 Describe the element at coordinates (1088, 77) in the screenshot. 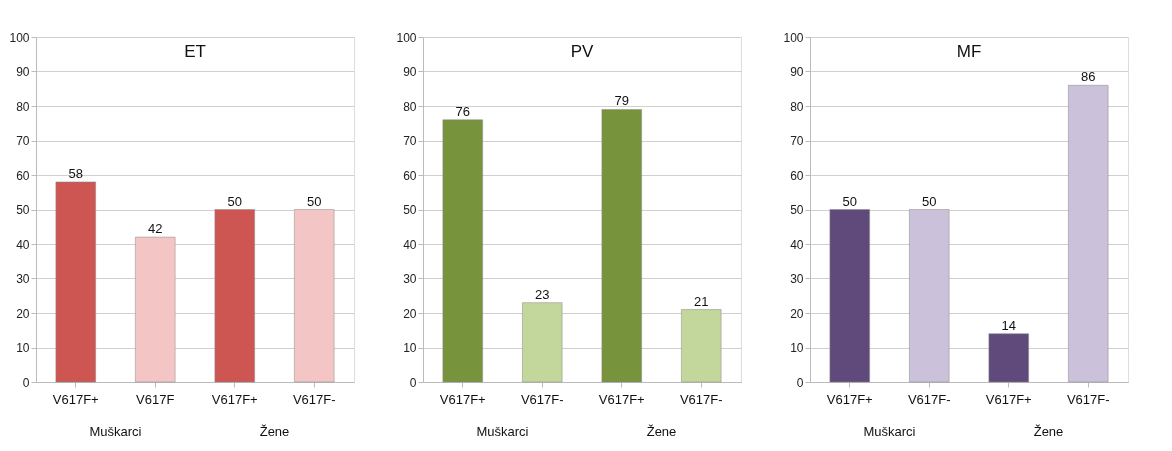

I see `data-label: 86` at that location.